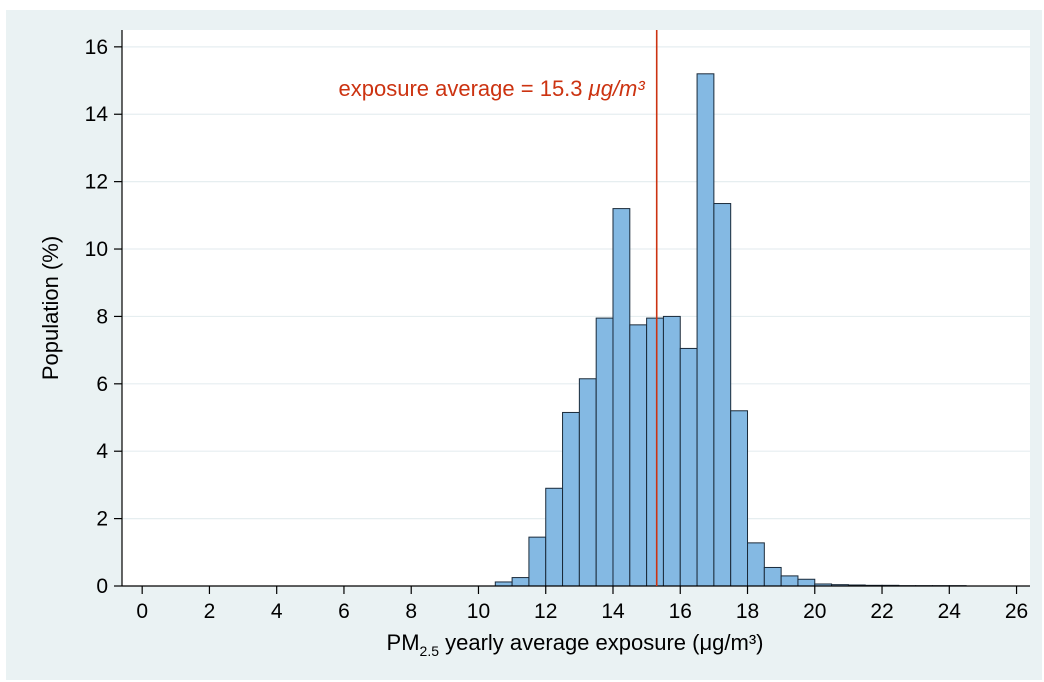  I want to click on x-tick-label: 10, so click(478, 611).